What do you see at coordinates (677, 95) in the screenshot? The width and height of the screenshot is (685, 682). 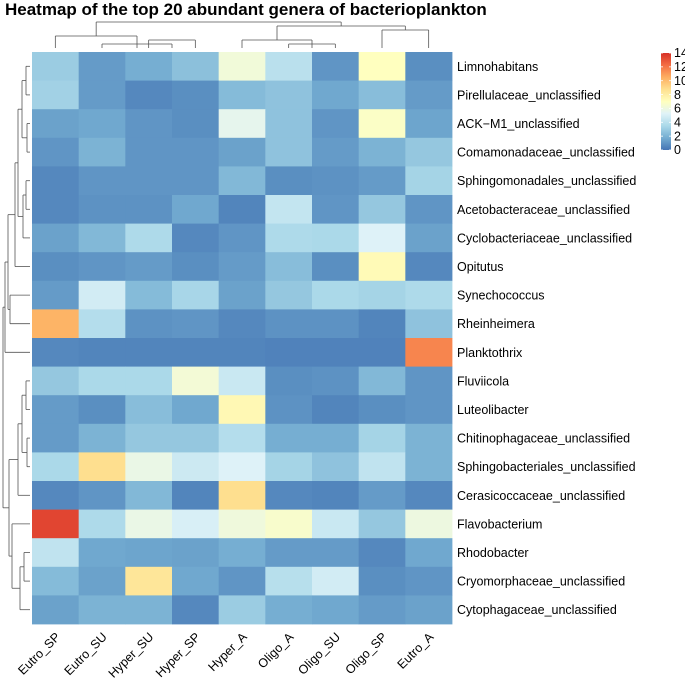 I see `legend-tick-label: 8` at bounding box center [677, 95].